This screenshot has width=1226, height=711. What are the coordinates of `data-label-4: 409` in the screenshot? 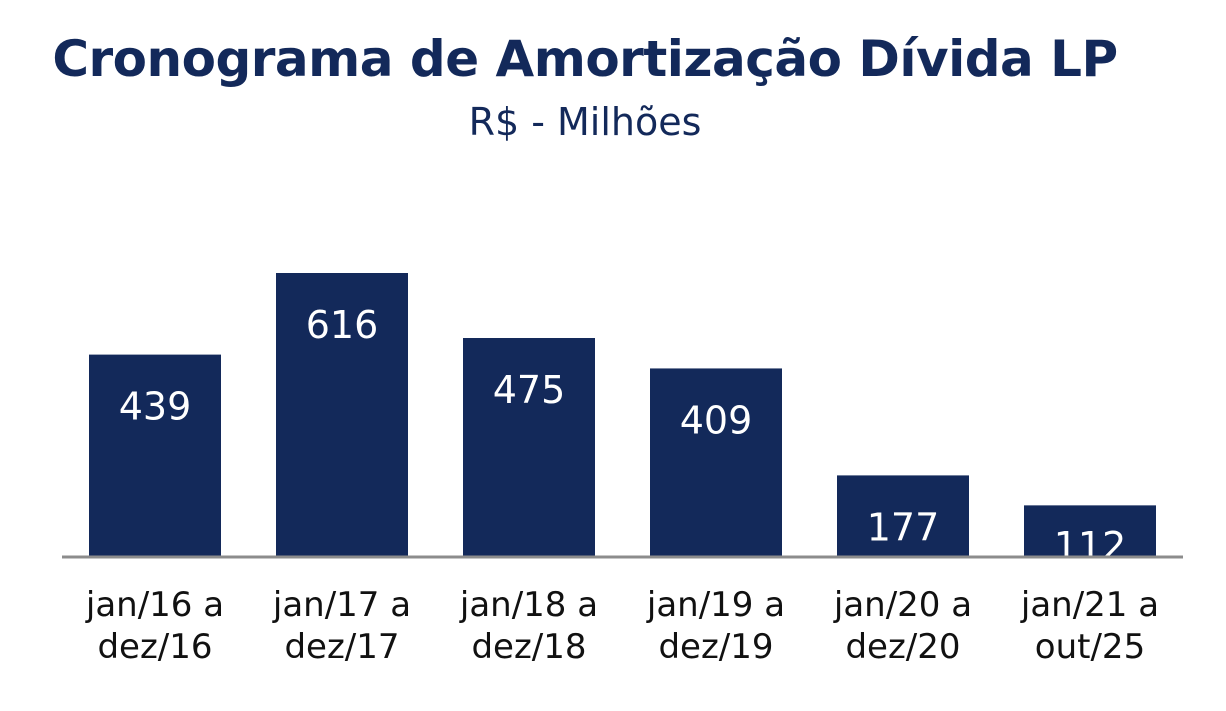 It's located at (716, 420).